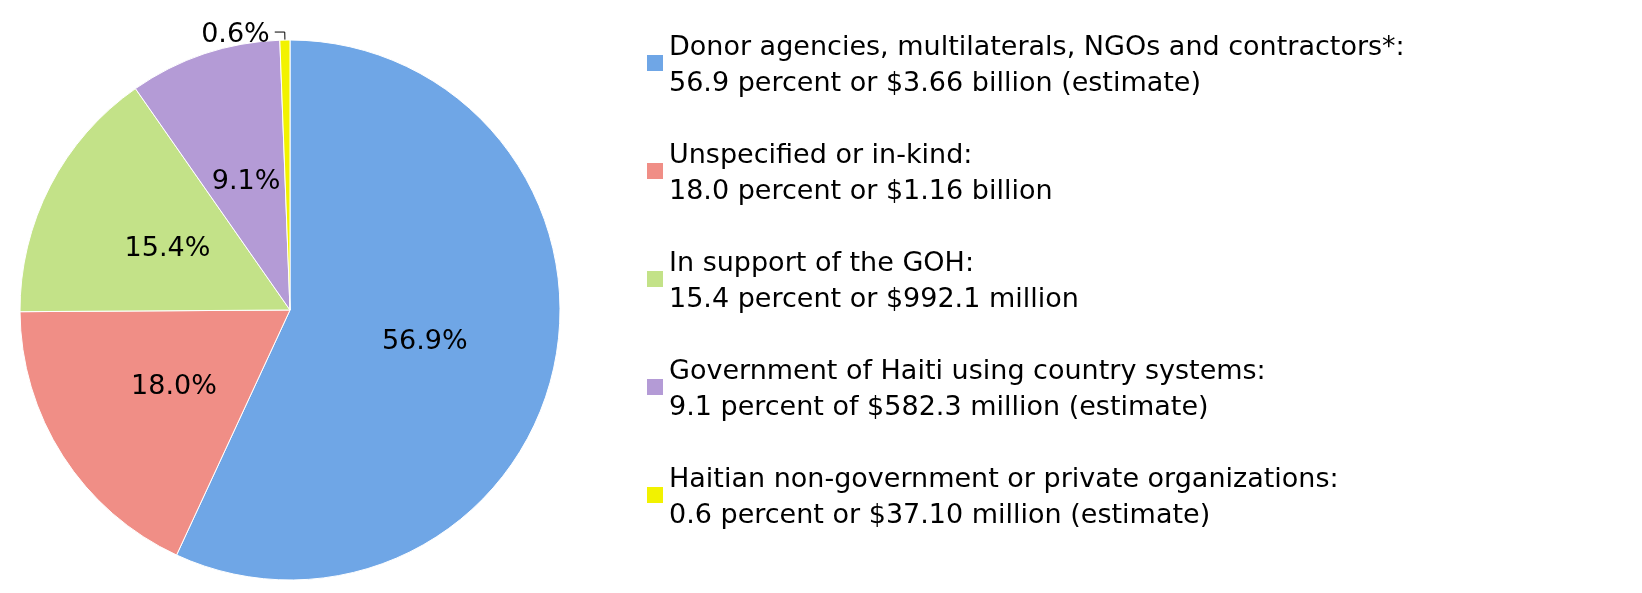 The height and width of the screenshot is (593, 1642). Describe the element at coordinates (1004, 495) in the screenshot. I see `legend-label: Haitian non-government or private organizations: 0.6 percent or $37.10 million (estimate)` at that location.